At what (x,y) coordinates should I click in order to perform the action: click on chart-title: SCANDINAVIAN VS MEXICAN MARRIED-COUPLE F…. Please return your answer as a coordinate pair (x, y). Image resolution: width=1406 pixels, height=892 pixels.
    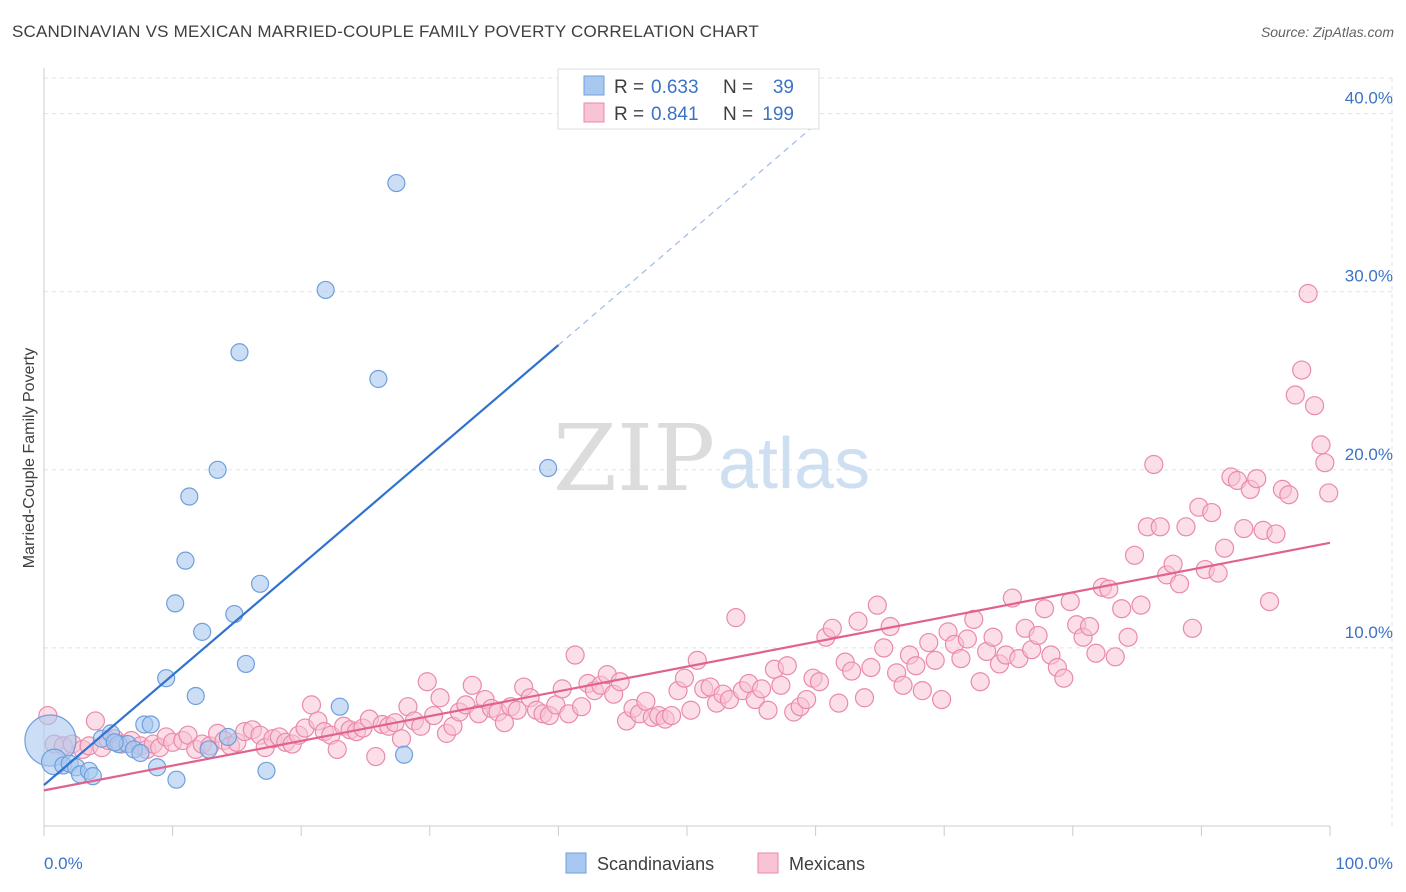
    Looking at the image, I should click on (385, 31).